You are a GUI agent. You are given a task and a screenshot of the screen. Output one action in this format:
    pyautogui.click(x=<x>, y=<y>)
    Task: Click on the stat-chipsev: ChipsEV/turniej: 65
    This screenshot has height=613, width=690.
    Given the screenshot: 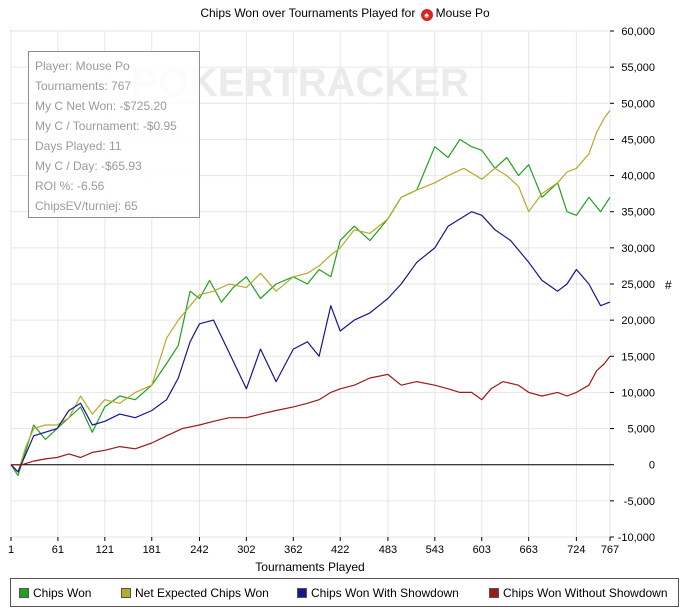 What is the action you would take?
    pyautogui.click(x=86, y=206)
    